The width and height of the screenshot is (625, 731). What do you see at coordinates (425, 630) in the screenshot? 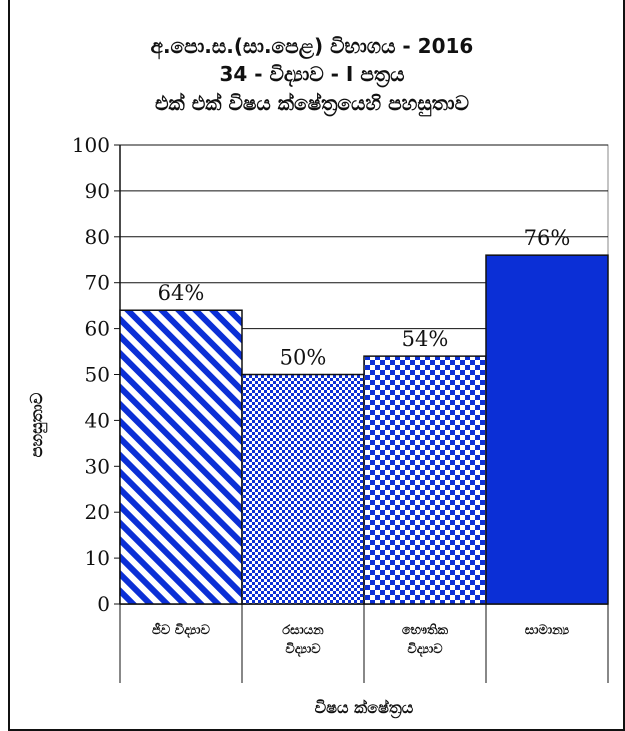
I see `category-label: භෞතික` at bounding box center [425, 630].